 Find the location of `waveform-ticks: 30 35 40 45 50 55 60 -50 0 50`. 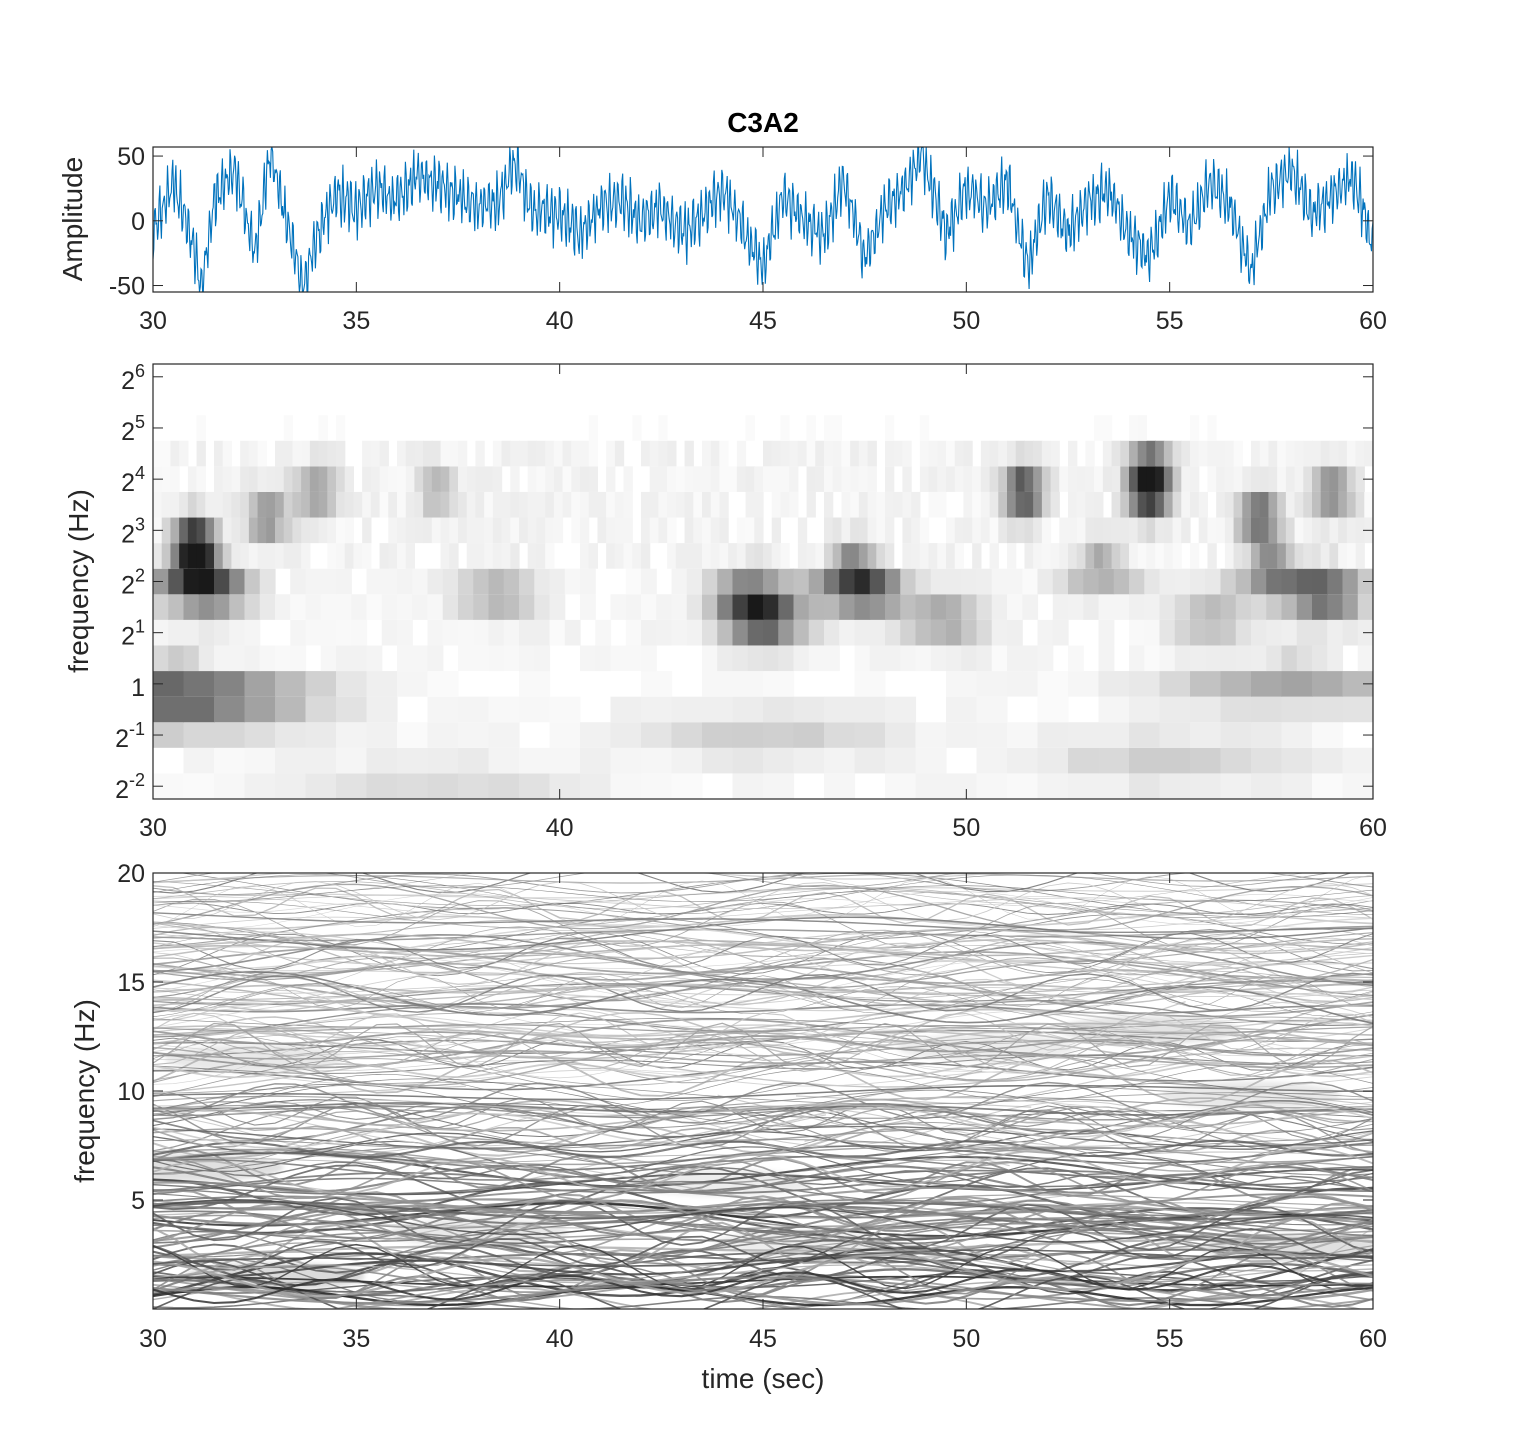

waveform-ticks: 30 35 40 45 50 55 60 -50 0 50 is located at coordinates (748, 239).